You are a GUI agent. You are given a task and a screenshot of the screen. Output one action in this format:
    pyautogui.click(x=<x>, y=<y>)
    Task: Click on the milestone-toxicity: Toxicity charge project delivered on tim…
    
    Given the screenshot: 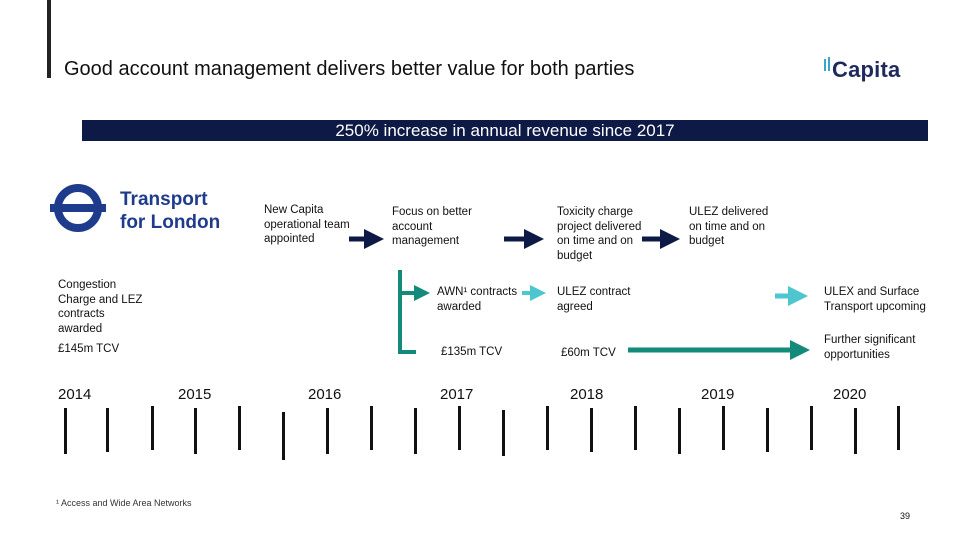 What is the action you would take?
    pyautogui.click(x=599, y=234)
    